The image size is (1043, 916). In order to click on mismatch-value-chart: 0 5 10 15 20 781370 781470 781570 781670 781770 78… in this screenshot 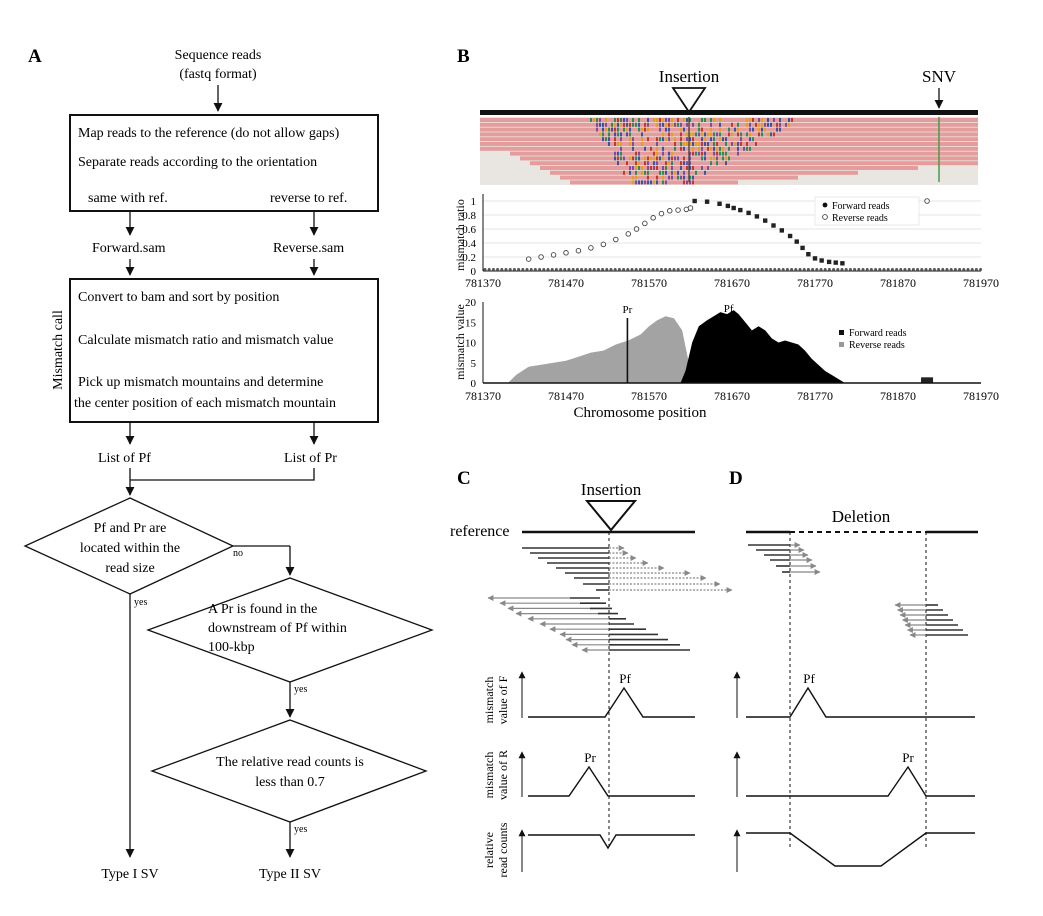, I will do `click(726, 350)`.